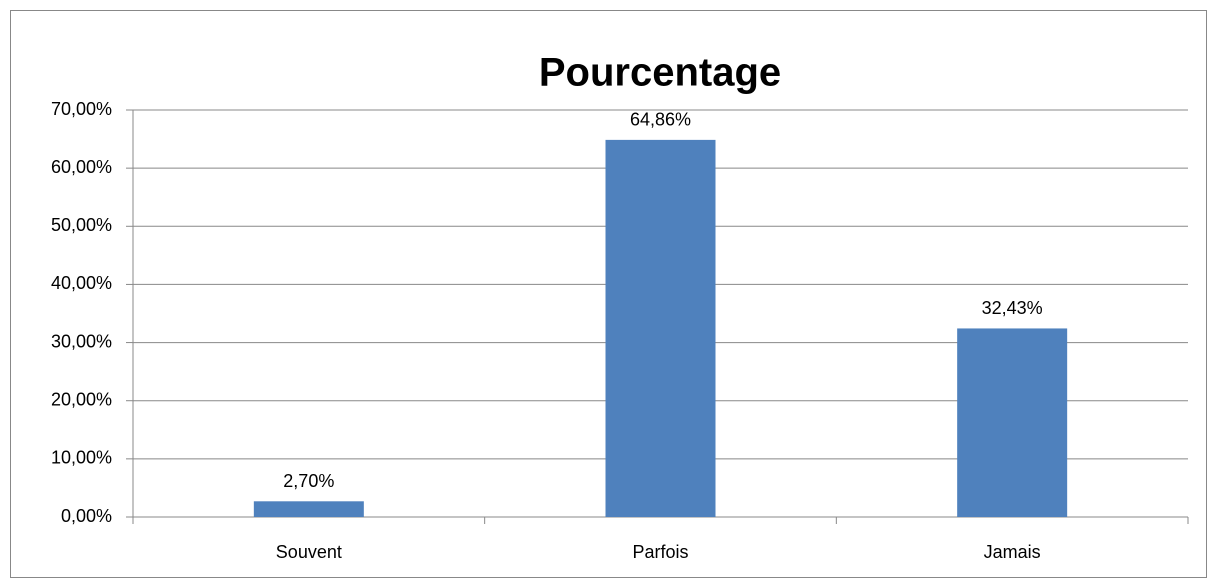  Describe the element at coordinates (86, 516) in the screenshot. I see `y-tick-label: 0,00%` at that location.